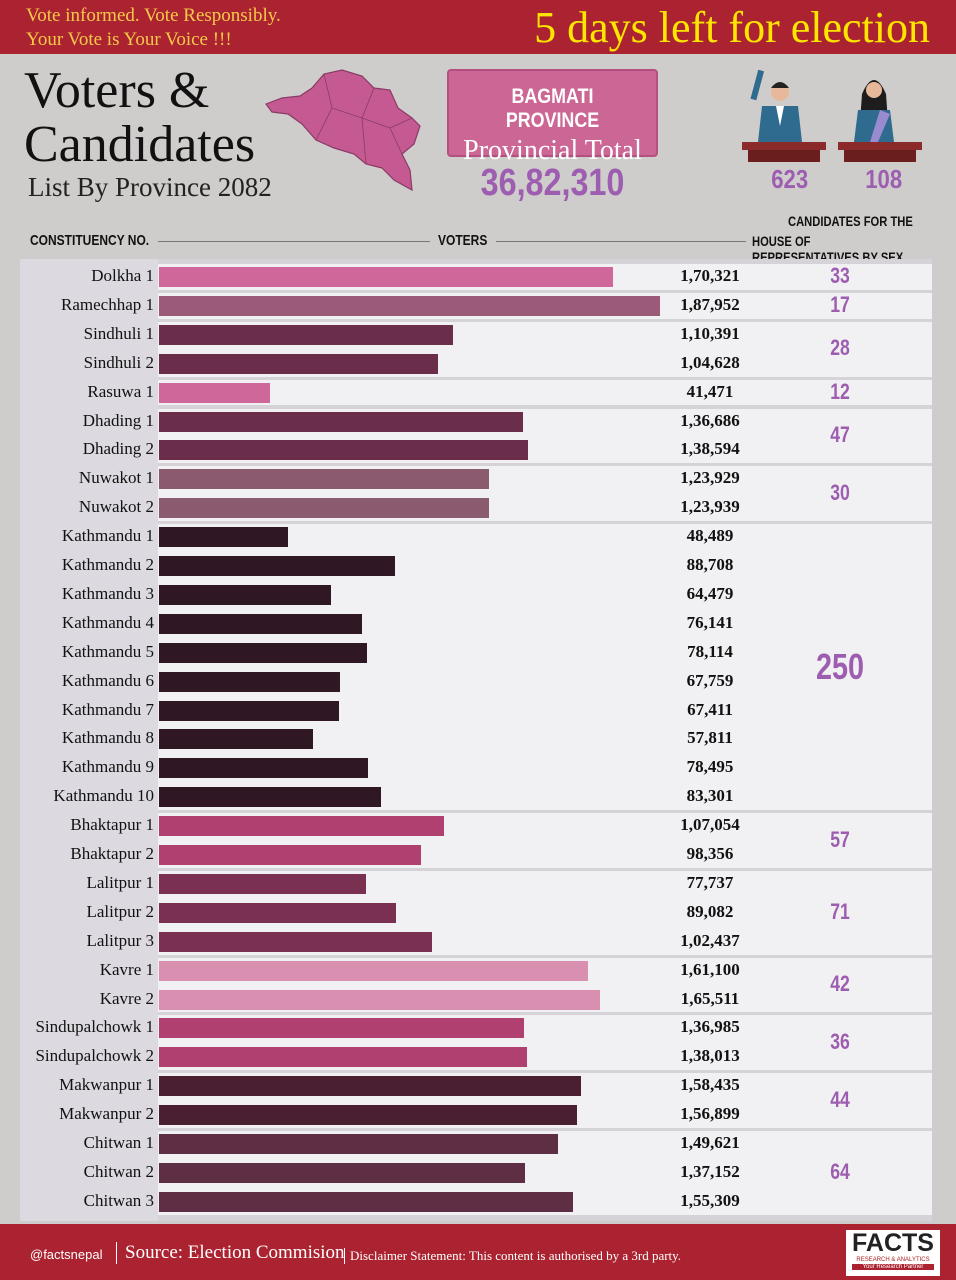 The image size is (956, 1280). What do you see at coordinates (832, 115) in the screenshot?
I see `candidates-illustration` at bounding box center [832, 115].